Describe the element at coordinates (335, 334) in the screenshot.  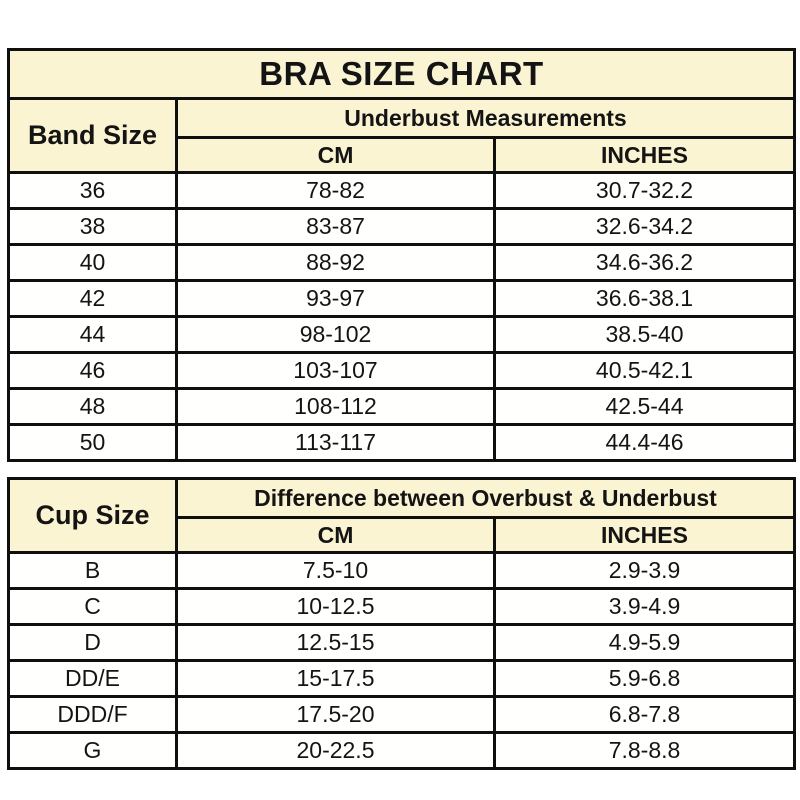
I see `cm-range-cell: 98-102` at that location.